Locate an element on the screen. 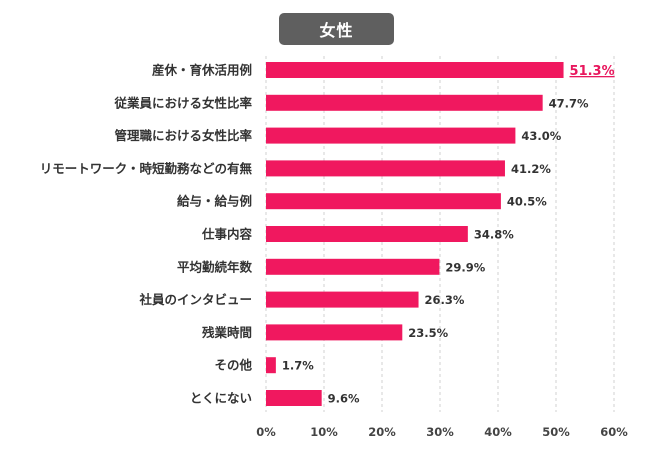 Image resolution: width=650 pixels, height=450 pixels. data-label: 9.6% is located at coordinates (344, 399).